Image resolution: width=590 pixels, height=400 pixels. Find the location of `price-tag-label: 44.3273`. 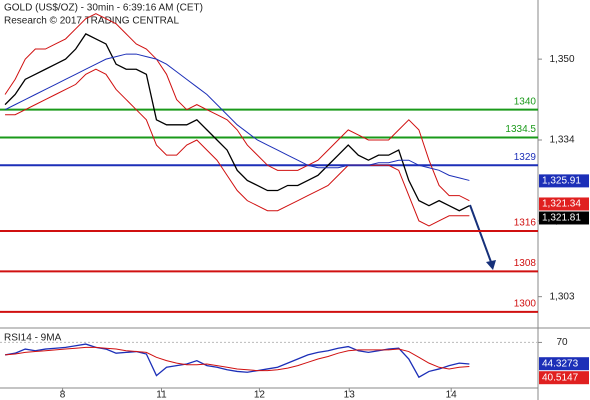

price-tag-label: 44.3273 is located at coordinates (560, 363).